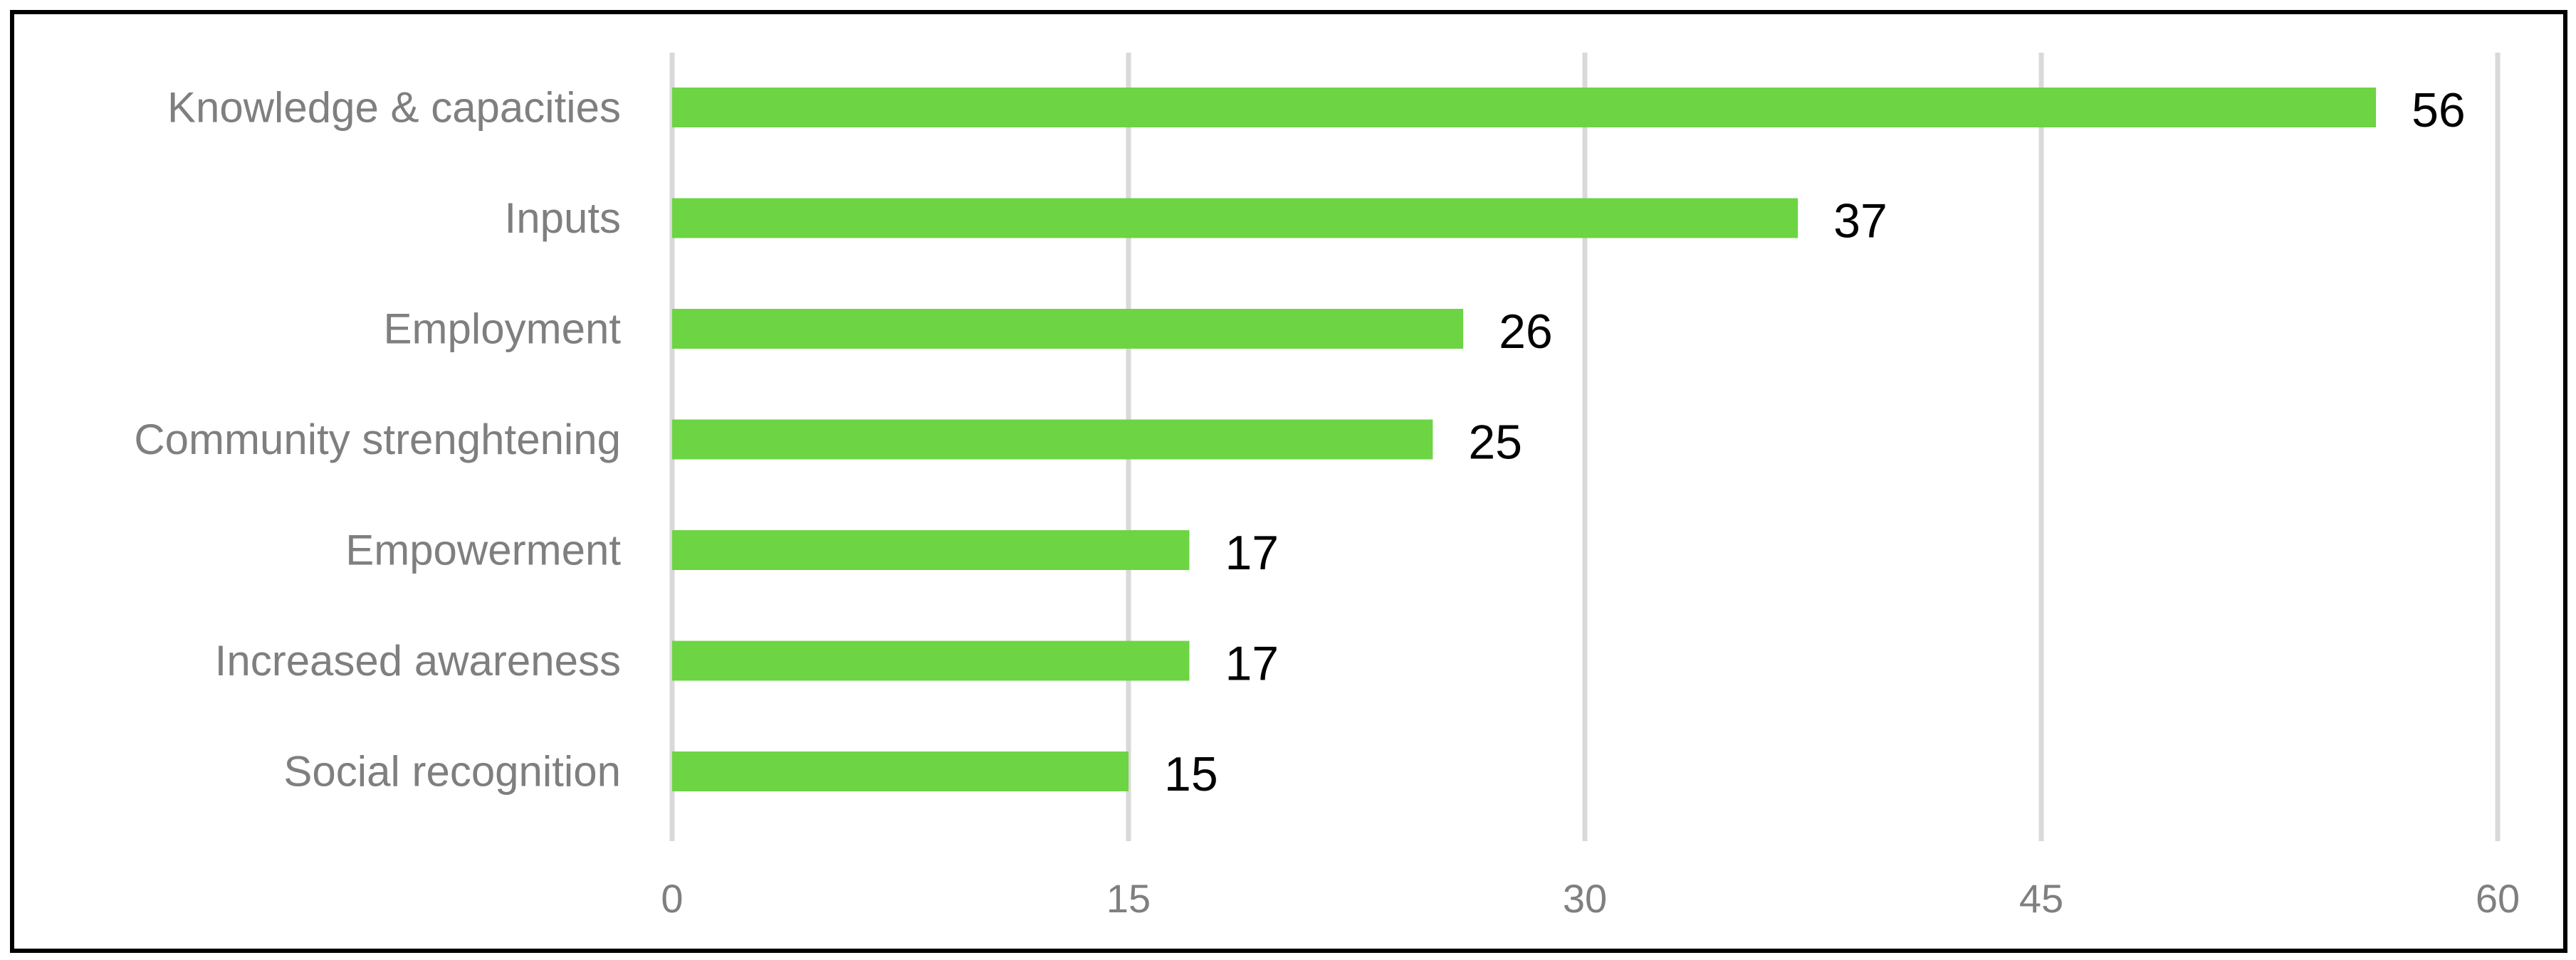 The height and width of the screenshot is (960, 2576). I want to click on category-label: Increased awareness, so click(418, 661).